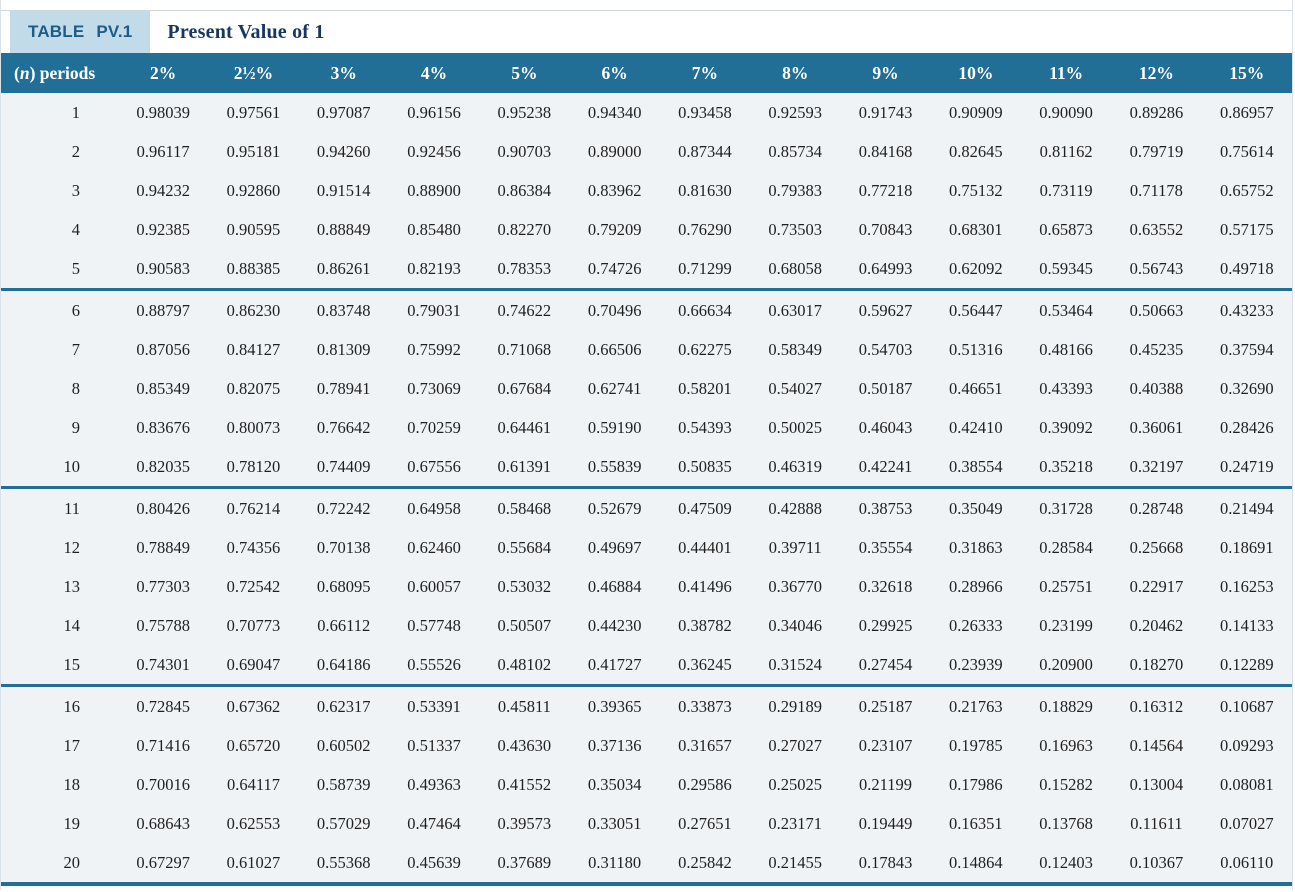  Describe the element at coordinates (614, 151) in the screenshot. I see `value-cell: 0.89000` at that location.